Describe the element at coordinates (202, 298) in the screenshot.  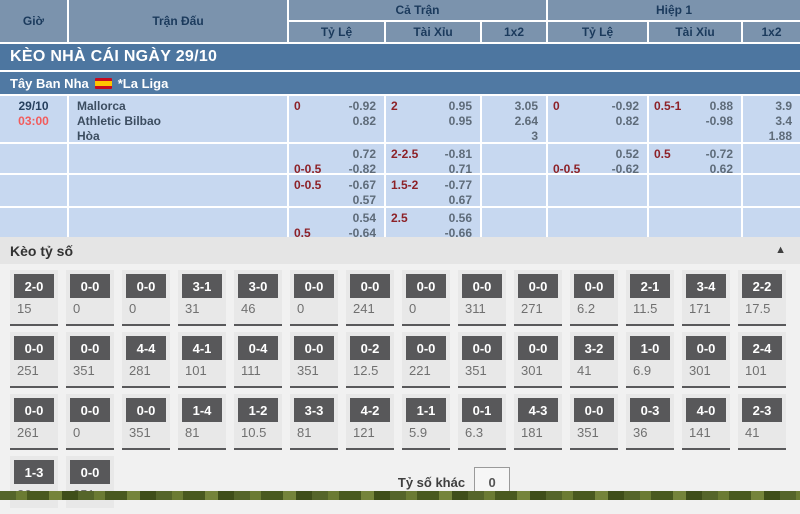
I see `score-odds-cell: 3-1 31` at that location.